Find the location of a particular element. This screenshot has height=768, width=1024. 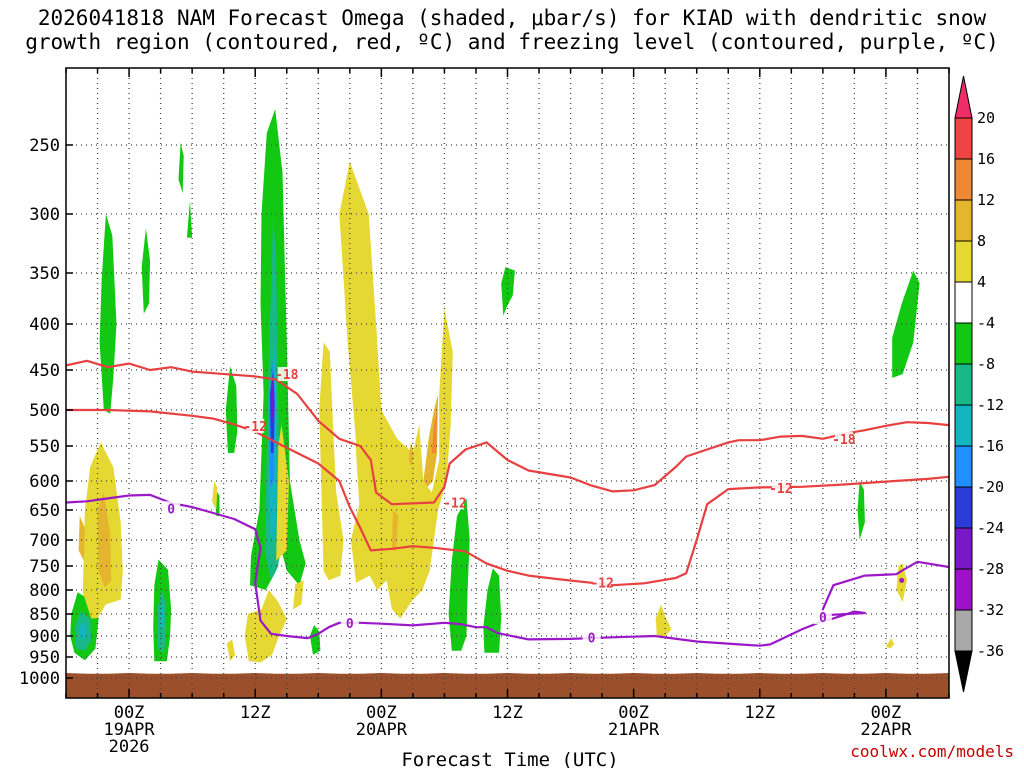

y-tick-label-450: 450 is located at coordinates (44, 371).